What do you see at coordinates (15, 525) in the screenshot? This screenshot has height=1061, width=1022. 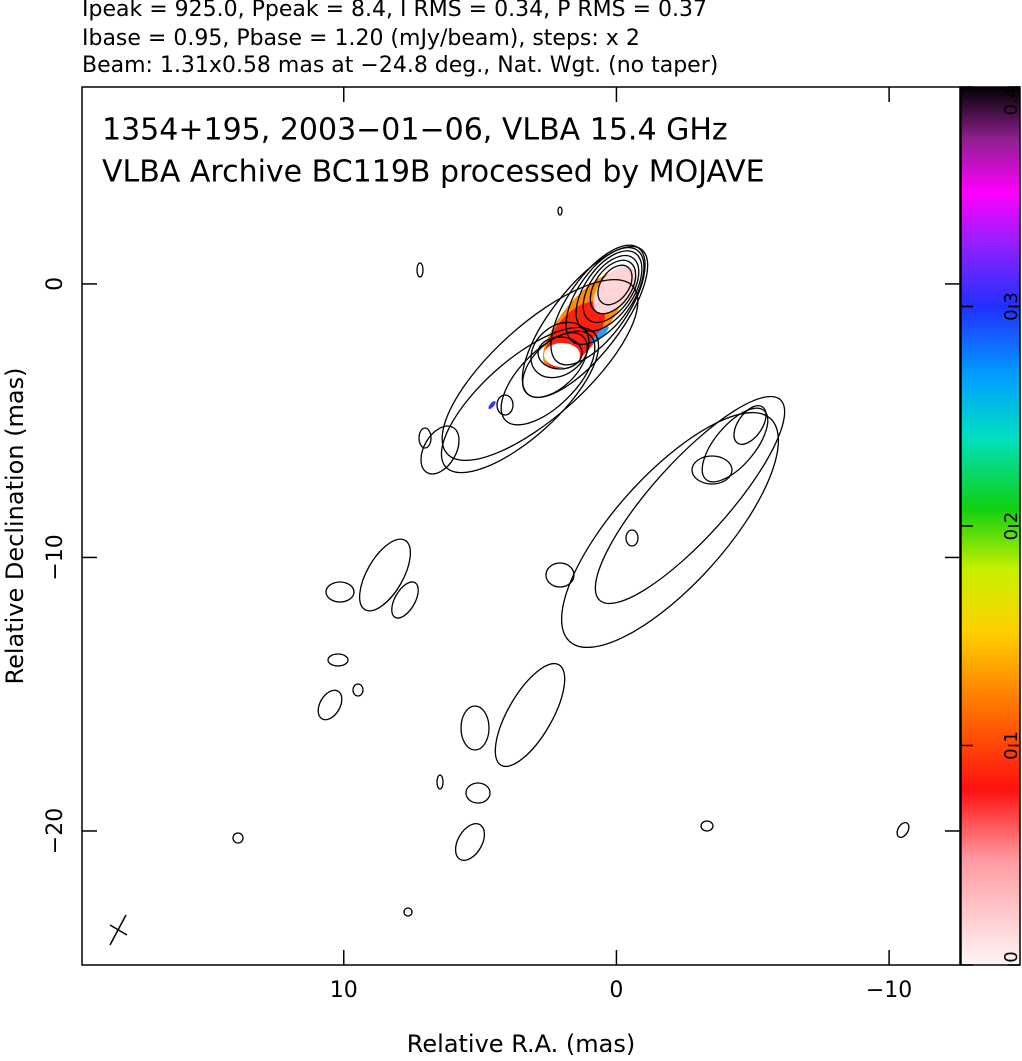 I see `y-axis-label: Relative Declination (mas)` at bounding box center [15, 525].